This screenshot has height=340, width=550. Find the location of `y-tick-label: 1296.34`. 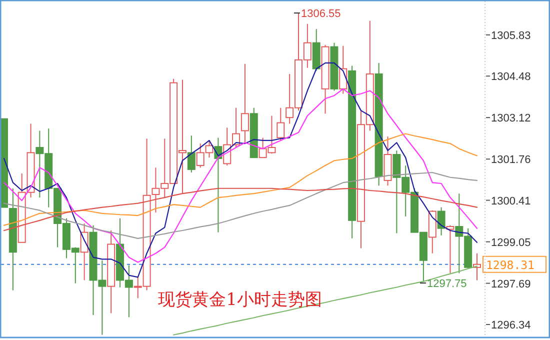

y-tick-label: 1296.34 is located at coordinates (511, 325).